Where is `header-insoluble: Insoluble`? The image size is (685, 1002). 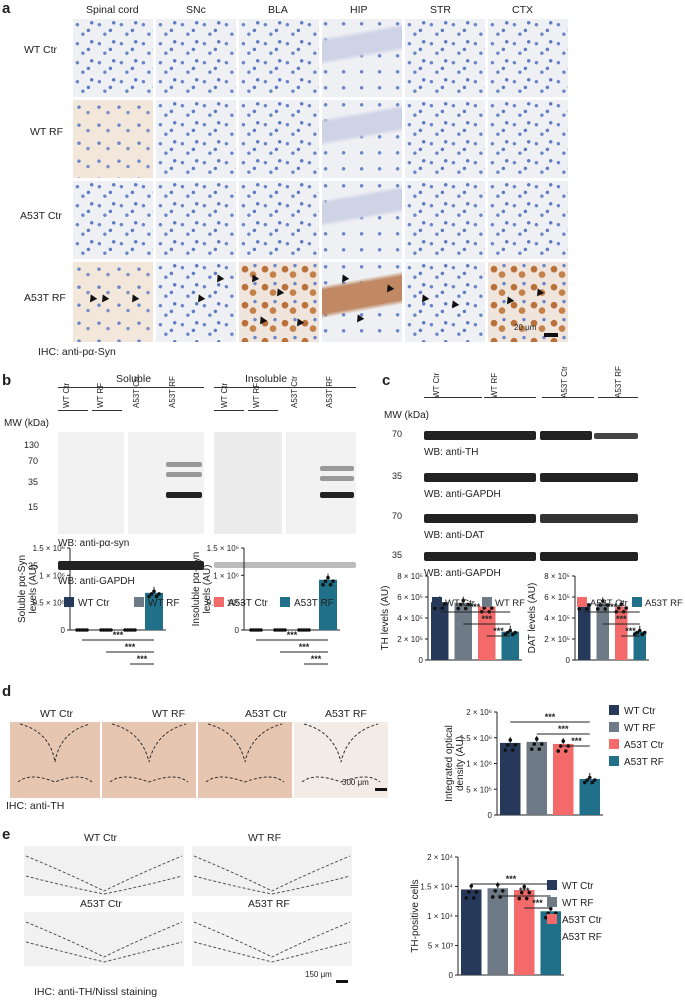
header-insoluble: Insoluble is located at coordinates (266, 379).